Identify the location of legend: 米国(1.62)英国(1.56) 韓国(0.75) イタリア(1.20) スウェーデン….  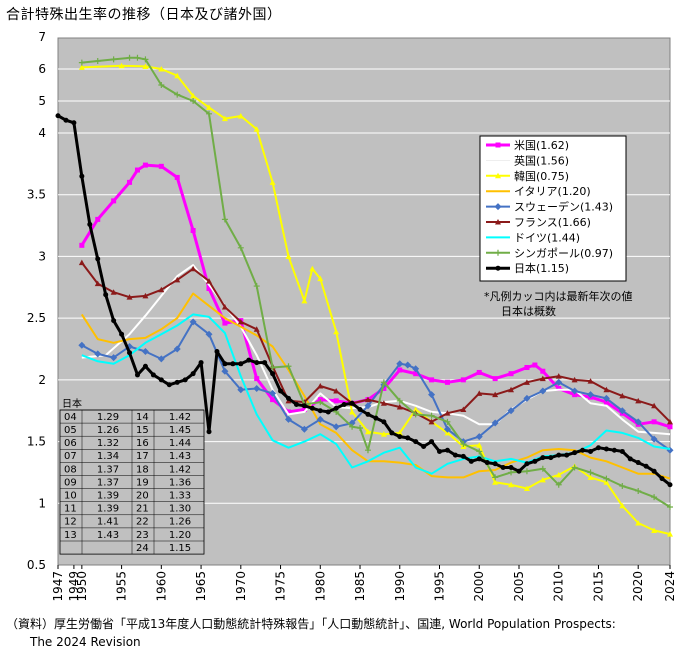
(556, 226).